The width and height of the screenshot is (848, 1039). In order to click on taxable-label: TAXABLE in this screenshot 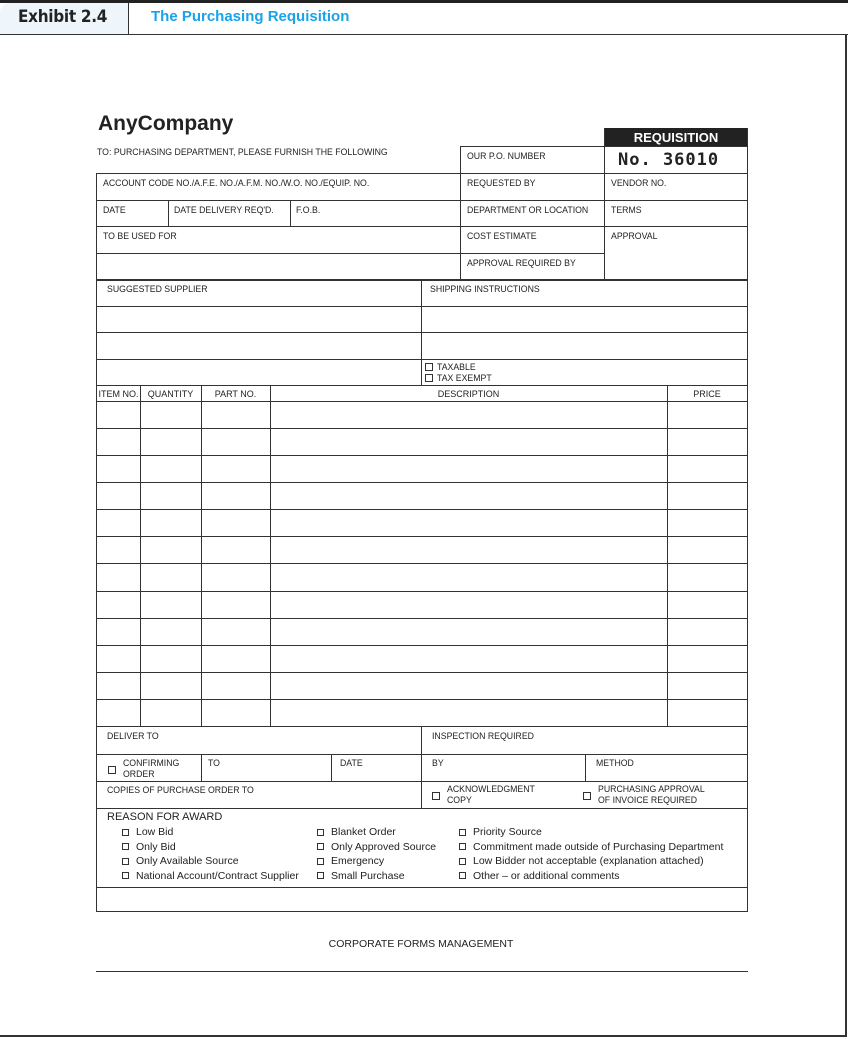, I will do `click(456, 367)`.